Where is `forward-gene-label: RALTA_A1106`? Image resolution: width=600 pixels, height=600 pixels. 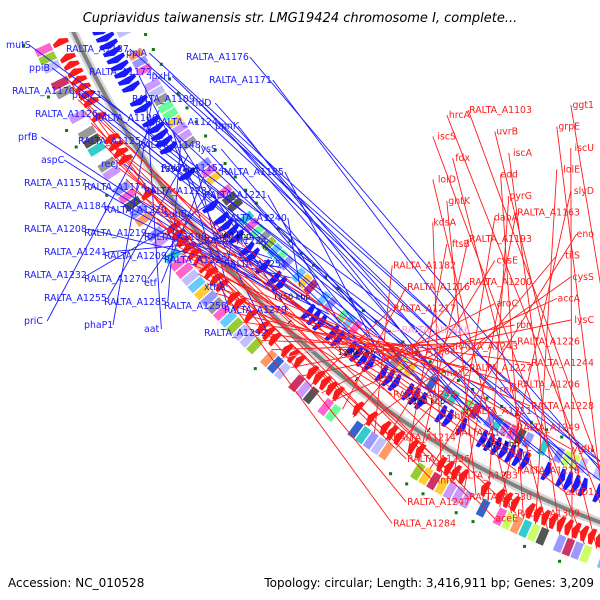
forward-gene-label: RALTA_A1106 is located at coordinates (126, 118).